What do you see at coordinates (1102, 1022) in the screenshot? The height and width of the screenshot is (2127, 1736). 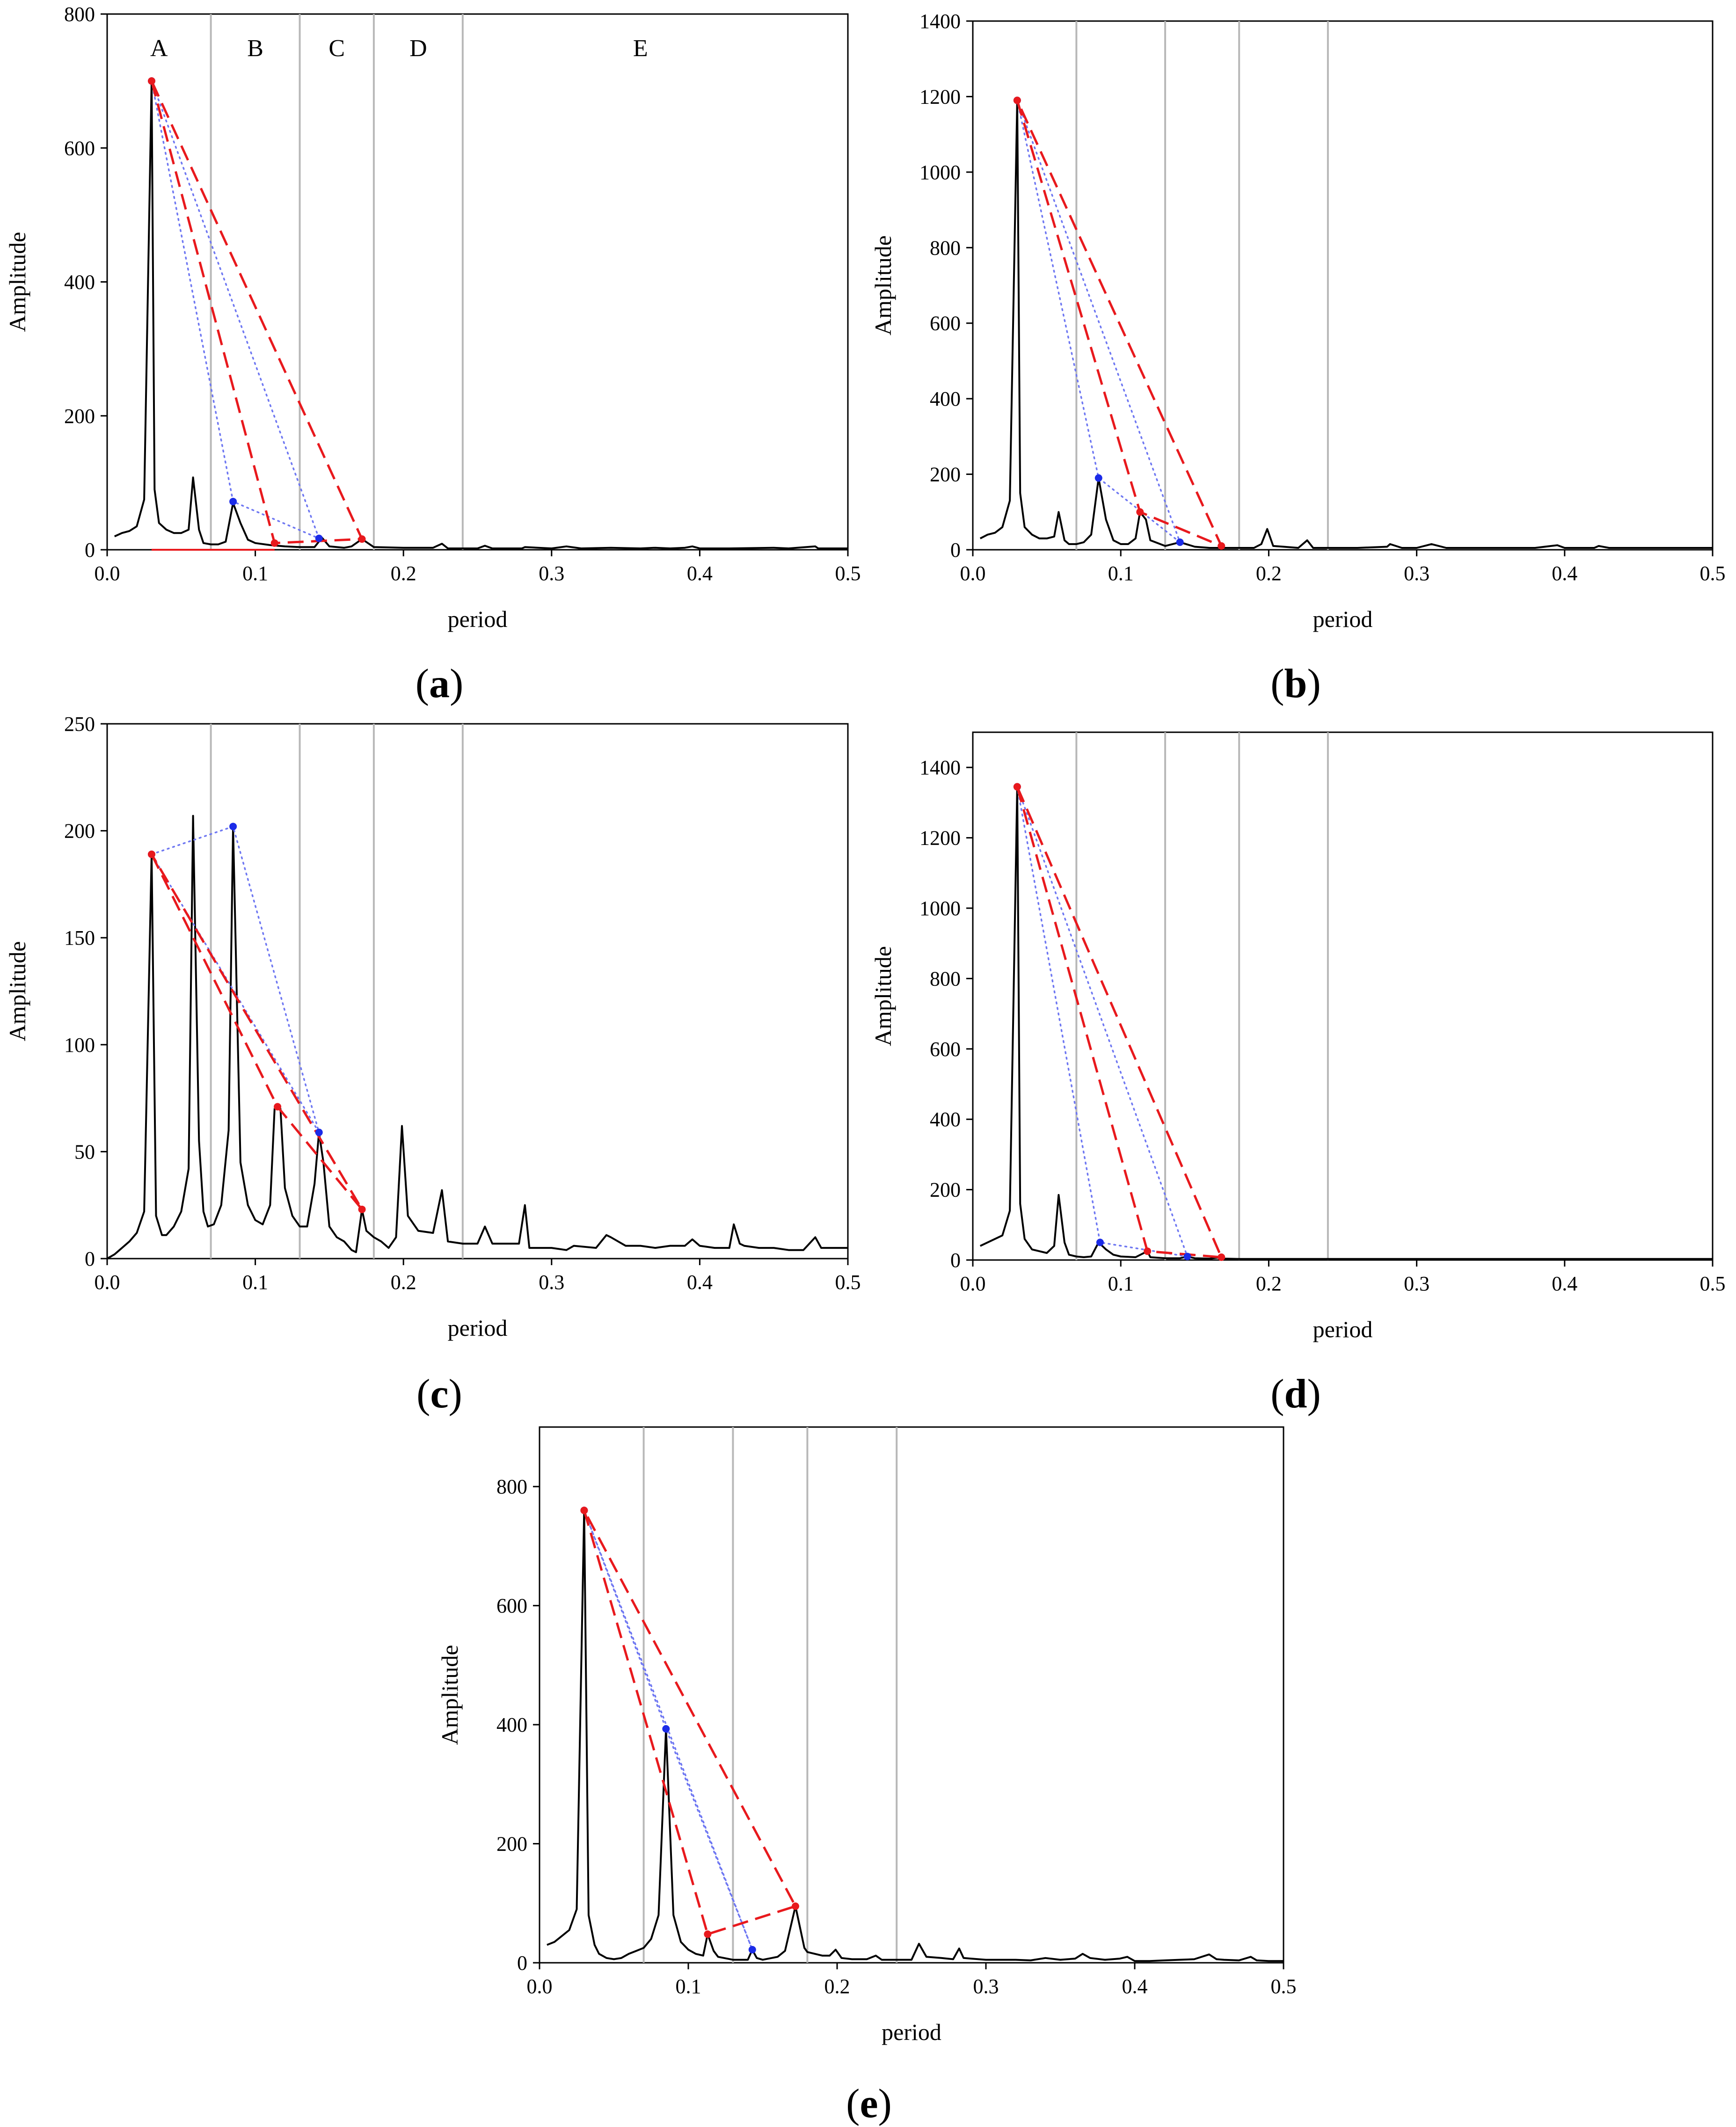 I see `blue-dotted-triangle` at bounding box center [1102, 1022].